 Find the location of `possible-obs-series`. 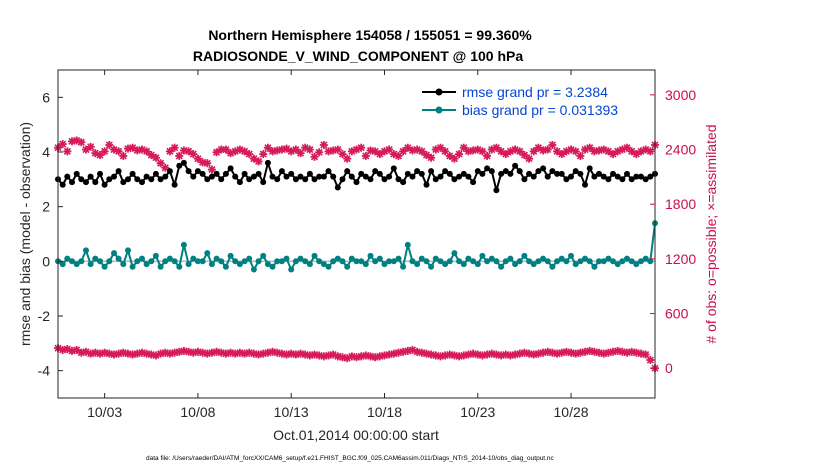

possible-obs-series is located at coordinates (356, 155).